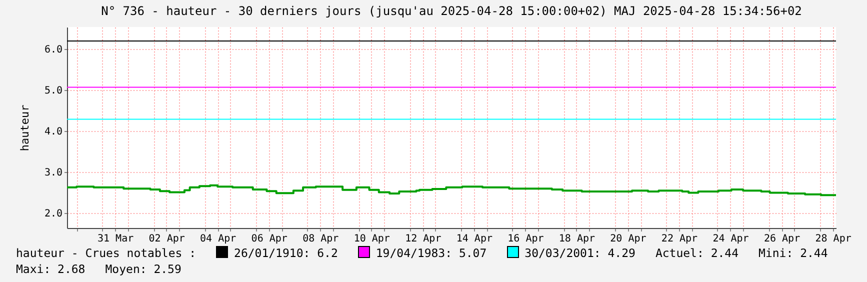 Image resolution: width=867 pixels, height=282 pixels. What do you see at coordinates (269, 239) in the screenshot?
I see `x-tick-label: 06 Apr` at bounding box center [269, 239].